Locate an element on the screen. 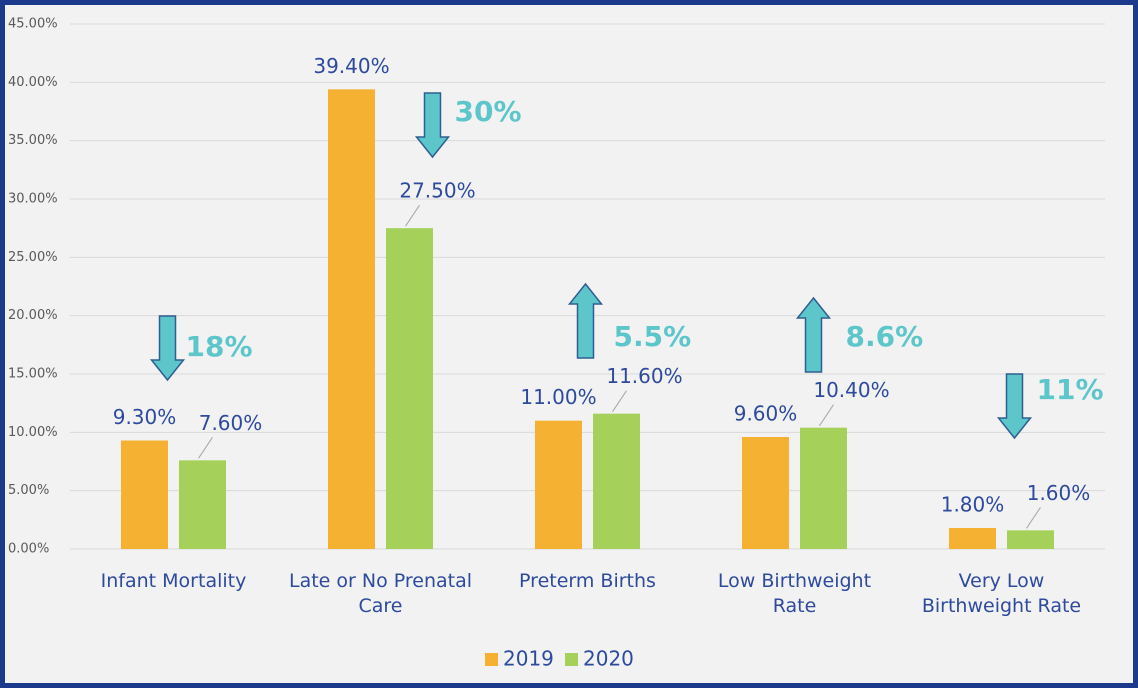  y-tick-label: 40.00% is located at coordinates (33, 82).